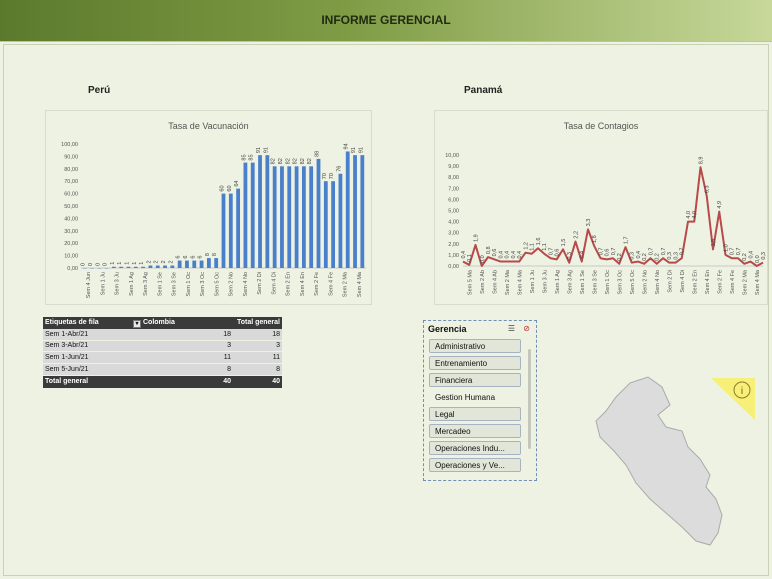 The height and width of the screenshot is (579, 772). I want to click on slicer-scrollbar, so click(530, 408).